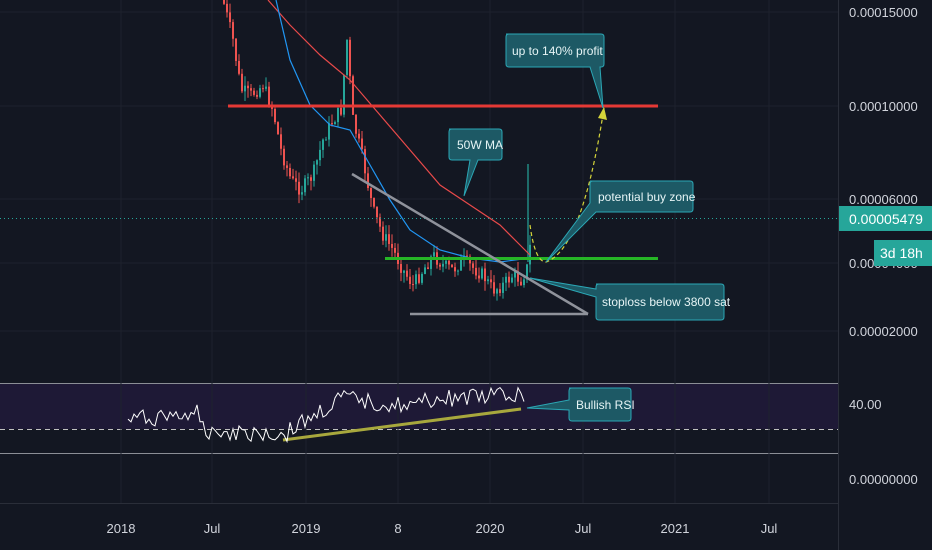 This screenshot has width=932, height=550. I want to click on time-axis: 2018 Jul 2019 8 2020 Jul 2021 Jul, so click(442, 528).